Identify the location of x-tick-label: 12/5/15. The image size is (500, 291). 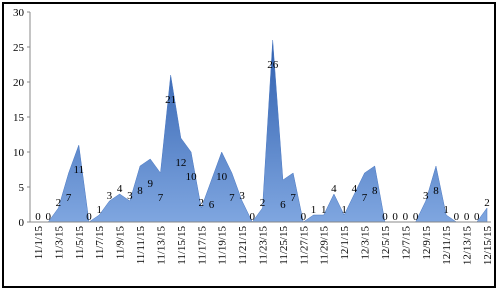
(386, 243).